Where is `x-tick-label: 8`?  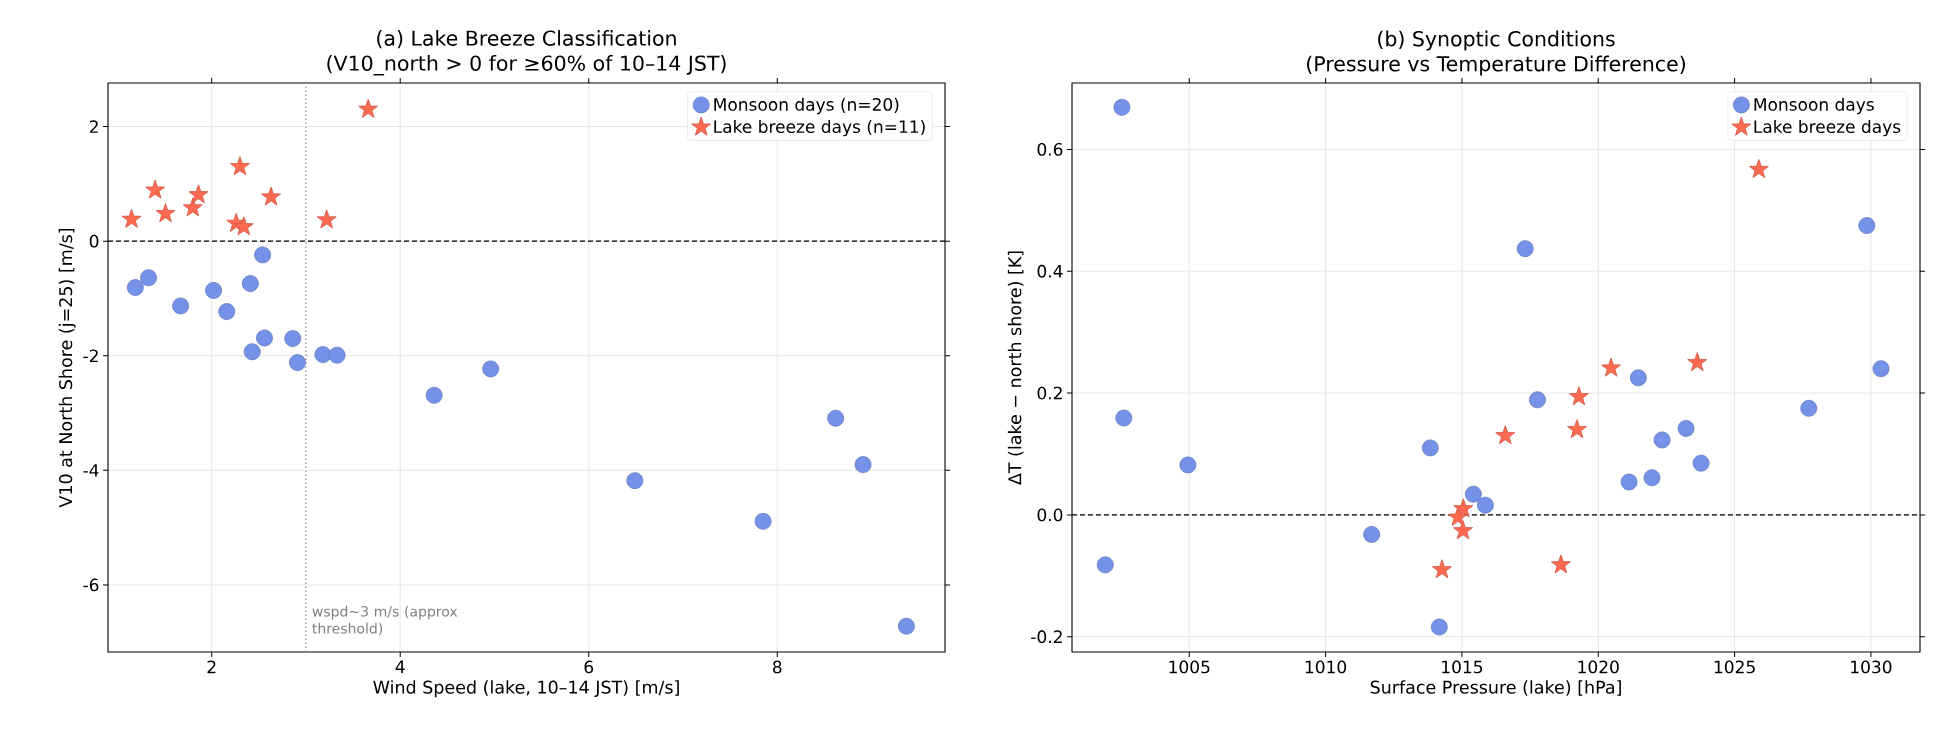
x-tick-label: 8 is located at coordinates (777, 667).